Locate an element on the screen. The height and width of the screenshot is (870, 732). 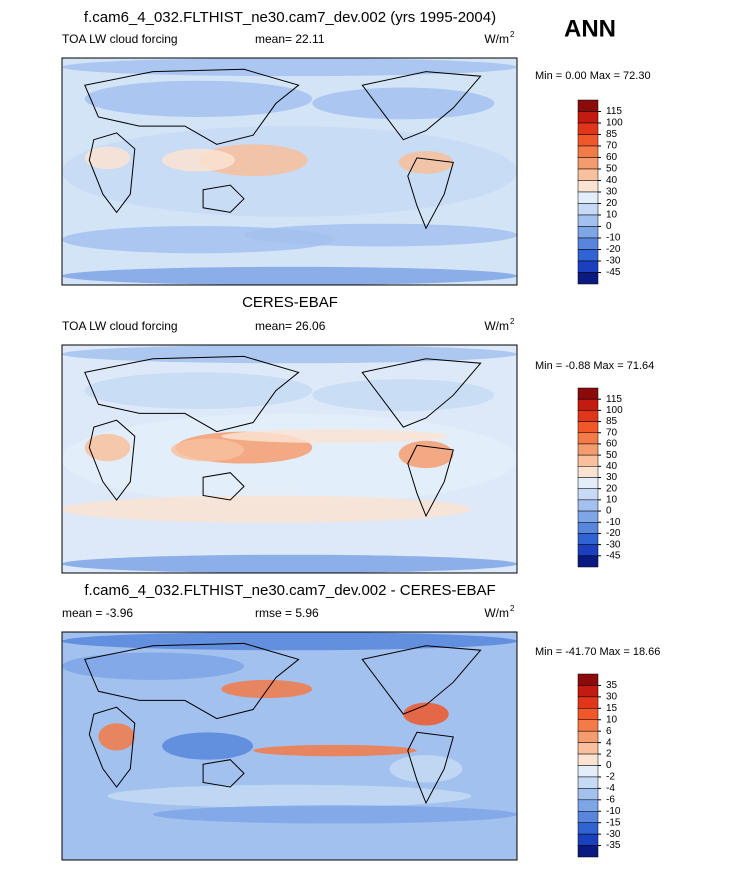
colorbar-label: 10 is located at coordinates (612, 719).